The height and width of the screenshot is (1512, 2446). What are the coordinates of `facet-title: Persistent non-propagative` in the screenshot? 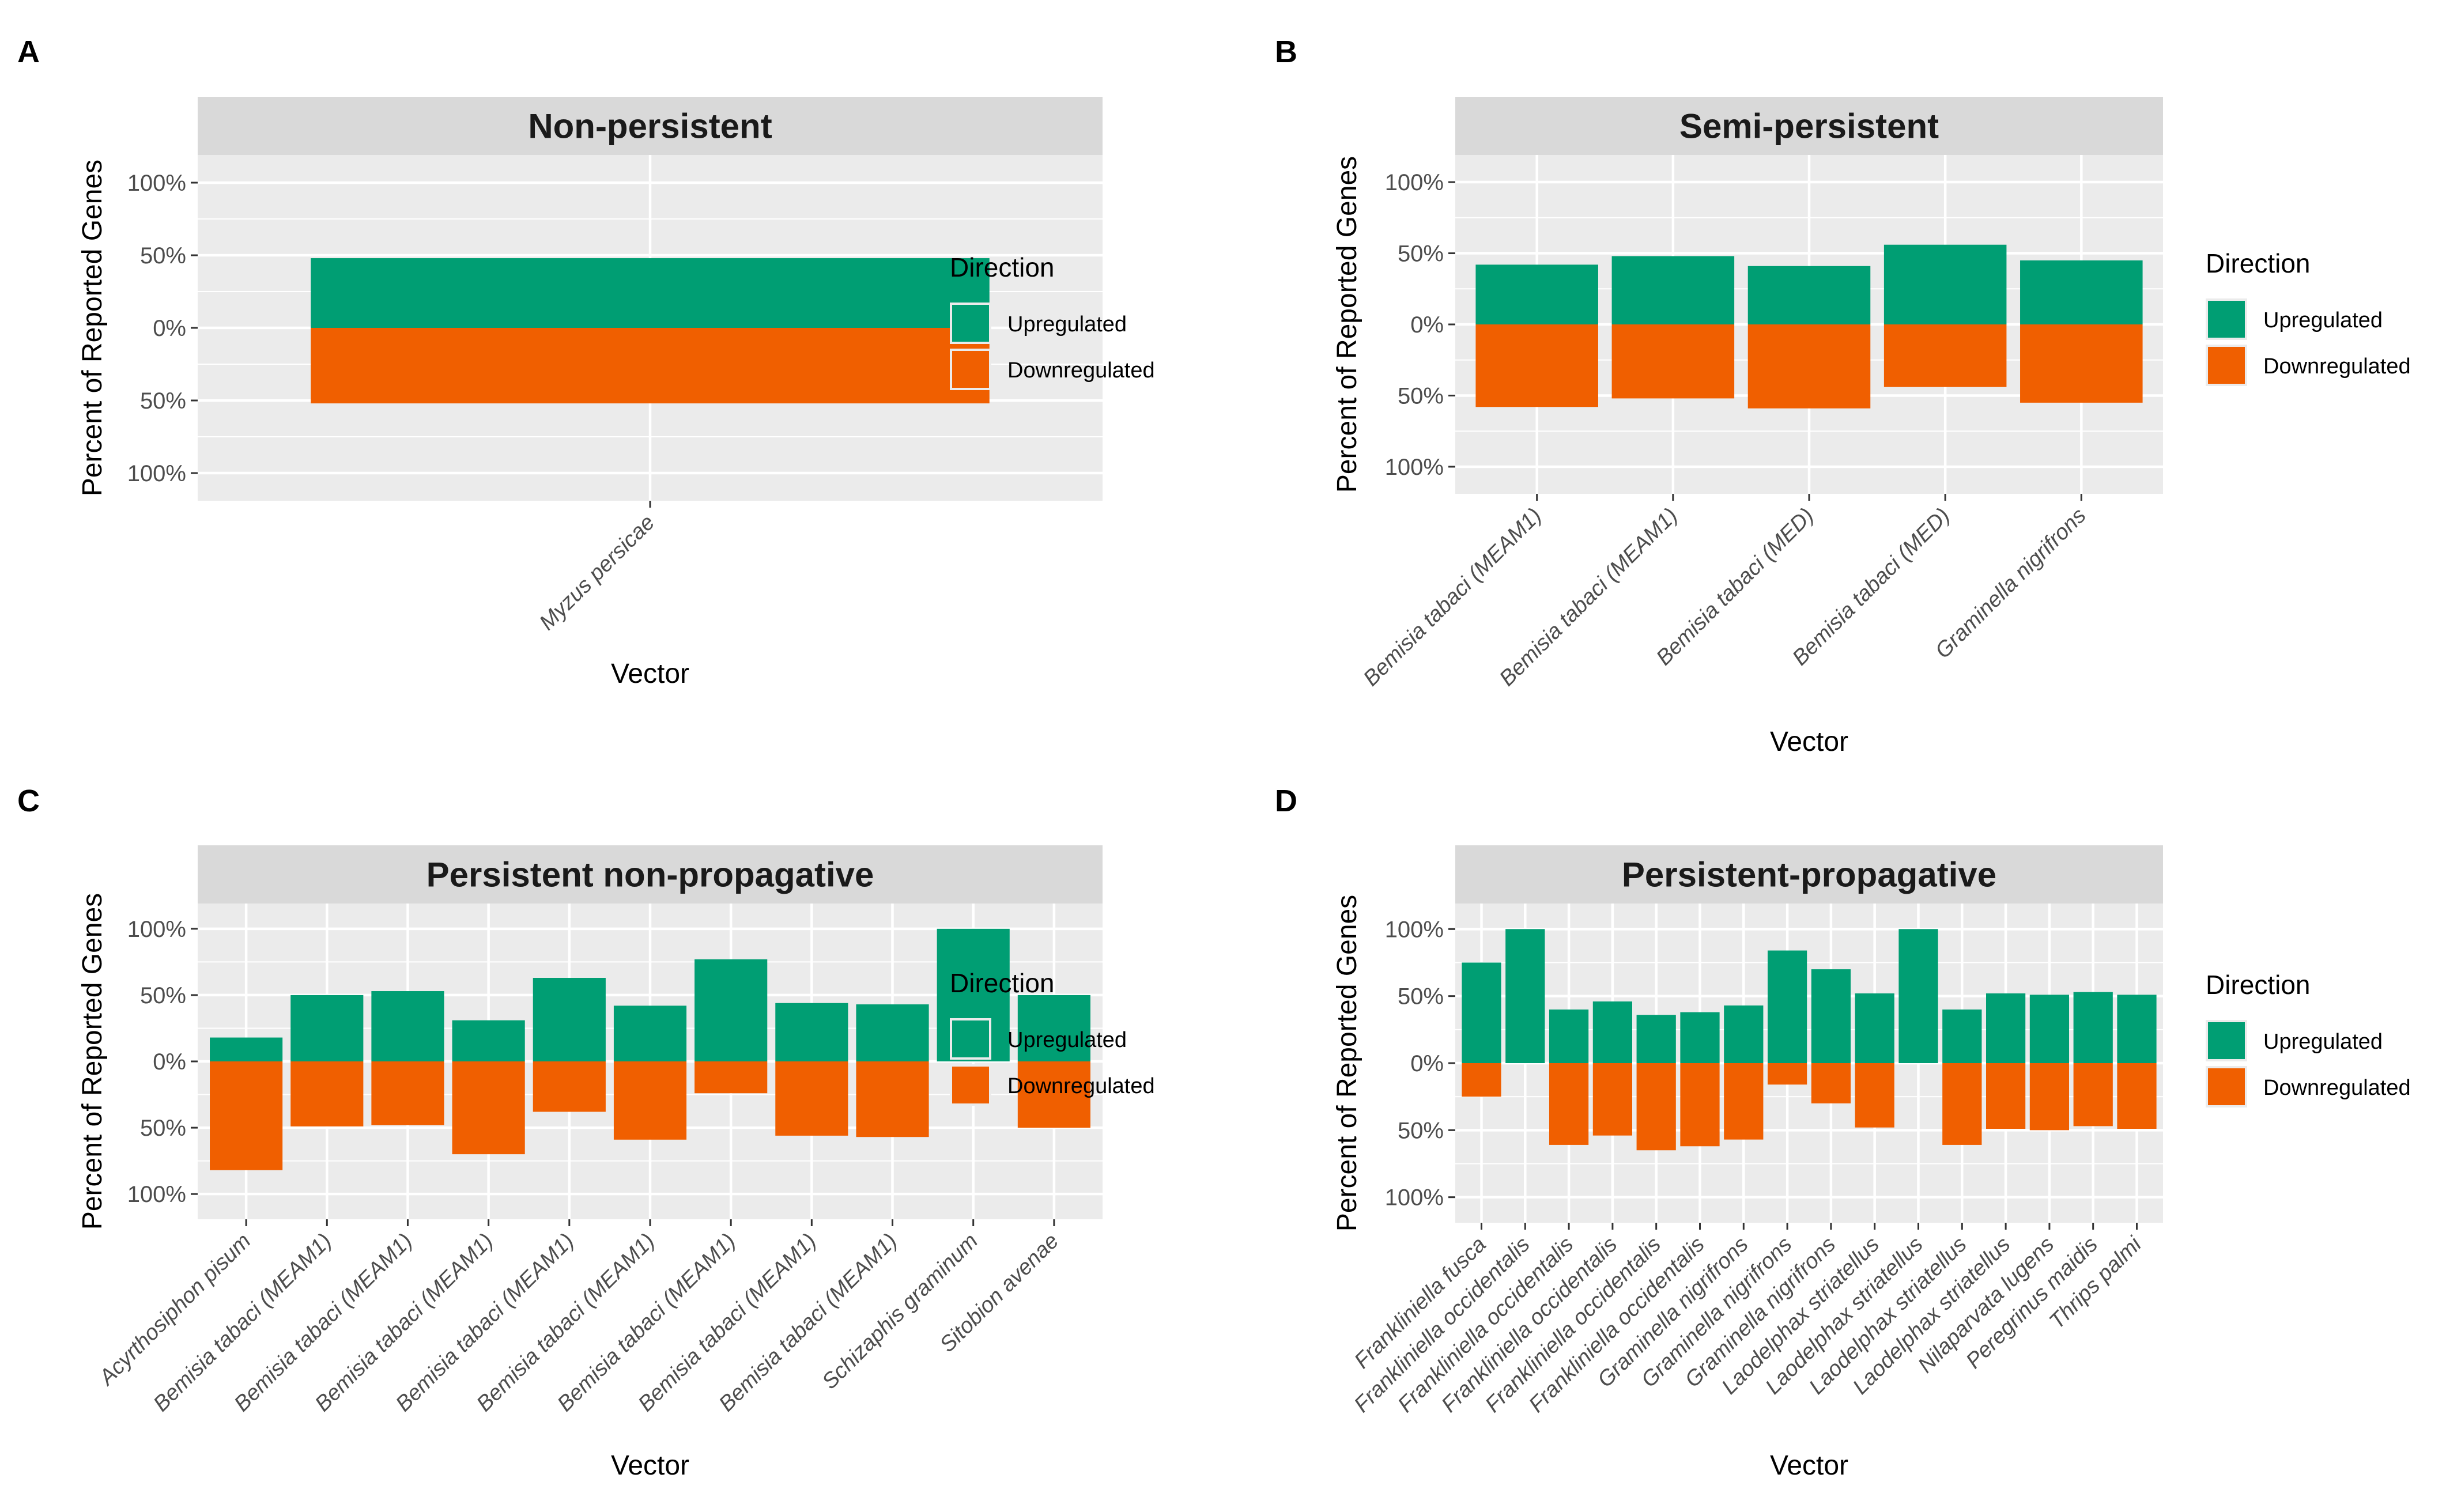 It's located at (650, 875).